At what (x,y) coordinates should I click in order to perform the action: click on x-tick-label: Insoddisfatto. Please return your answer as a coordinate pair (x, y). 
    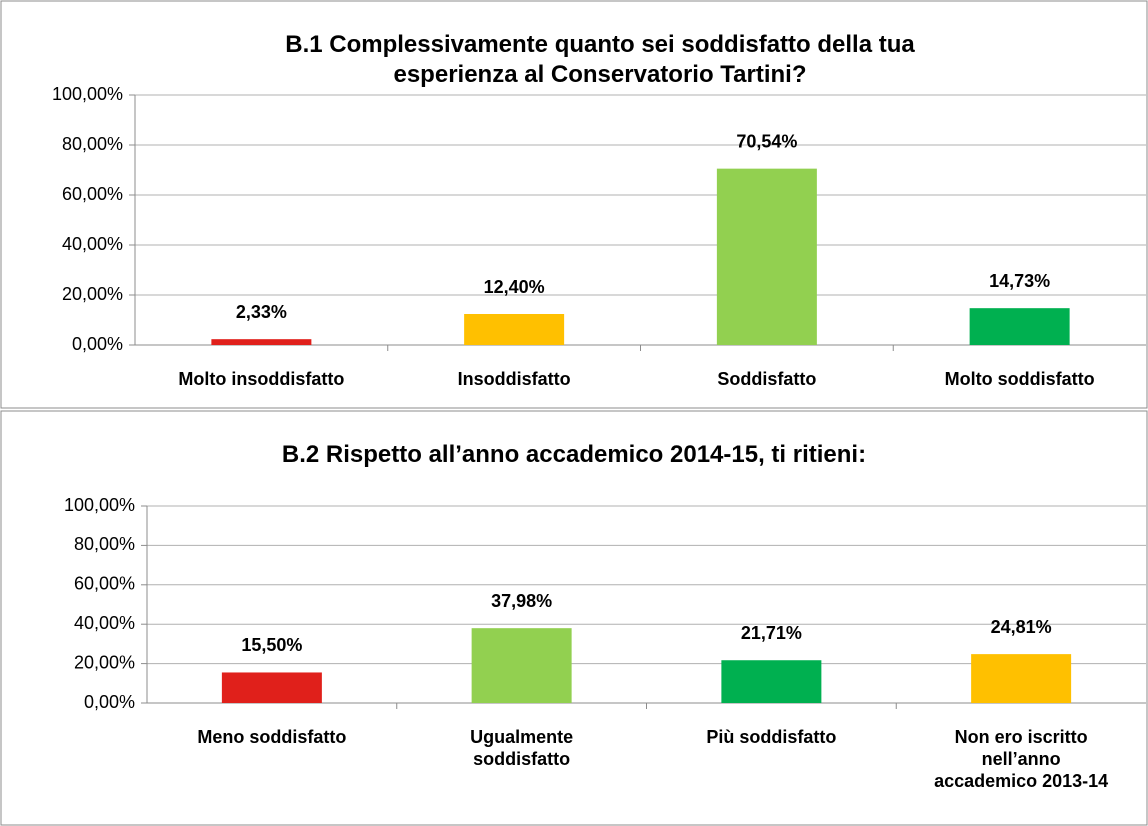
    Looking at the image, I should click on (514, 379).